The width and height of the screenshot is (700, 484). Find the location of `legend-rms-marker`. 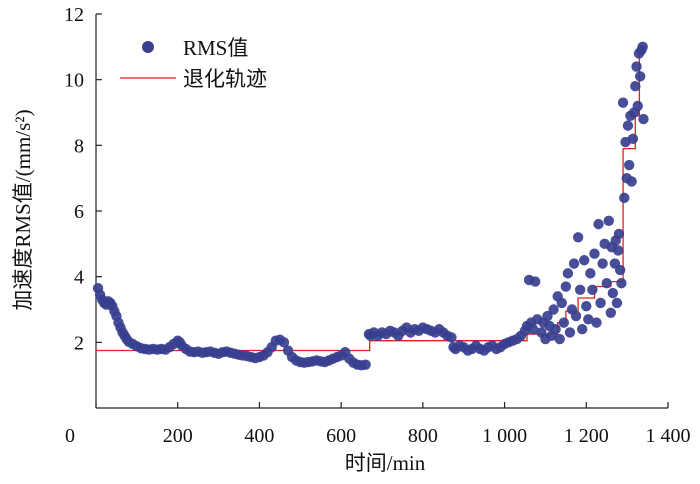

legend-rms-marker is located at coordinates (148, 47).